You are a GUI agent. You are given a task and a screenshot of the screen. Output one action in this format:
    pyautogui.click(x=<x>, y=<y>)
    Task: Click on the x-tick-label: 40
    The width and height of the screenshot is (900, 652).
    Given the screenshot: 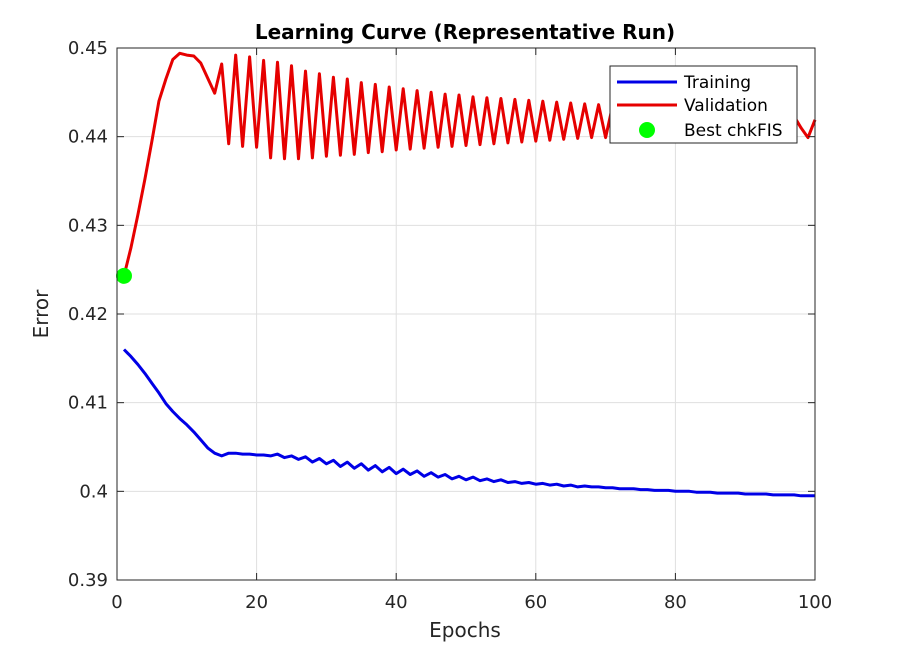 What is the action you would take?
    pyautogui.click(x=396, y=602)
    